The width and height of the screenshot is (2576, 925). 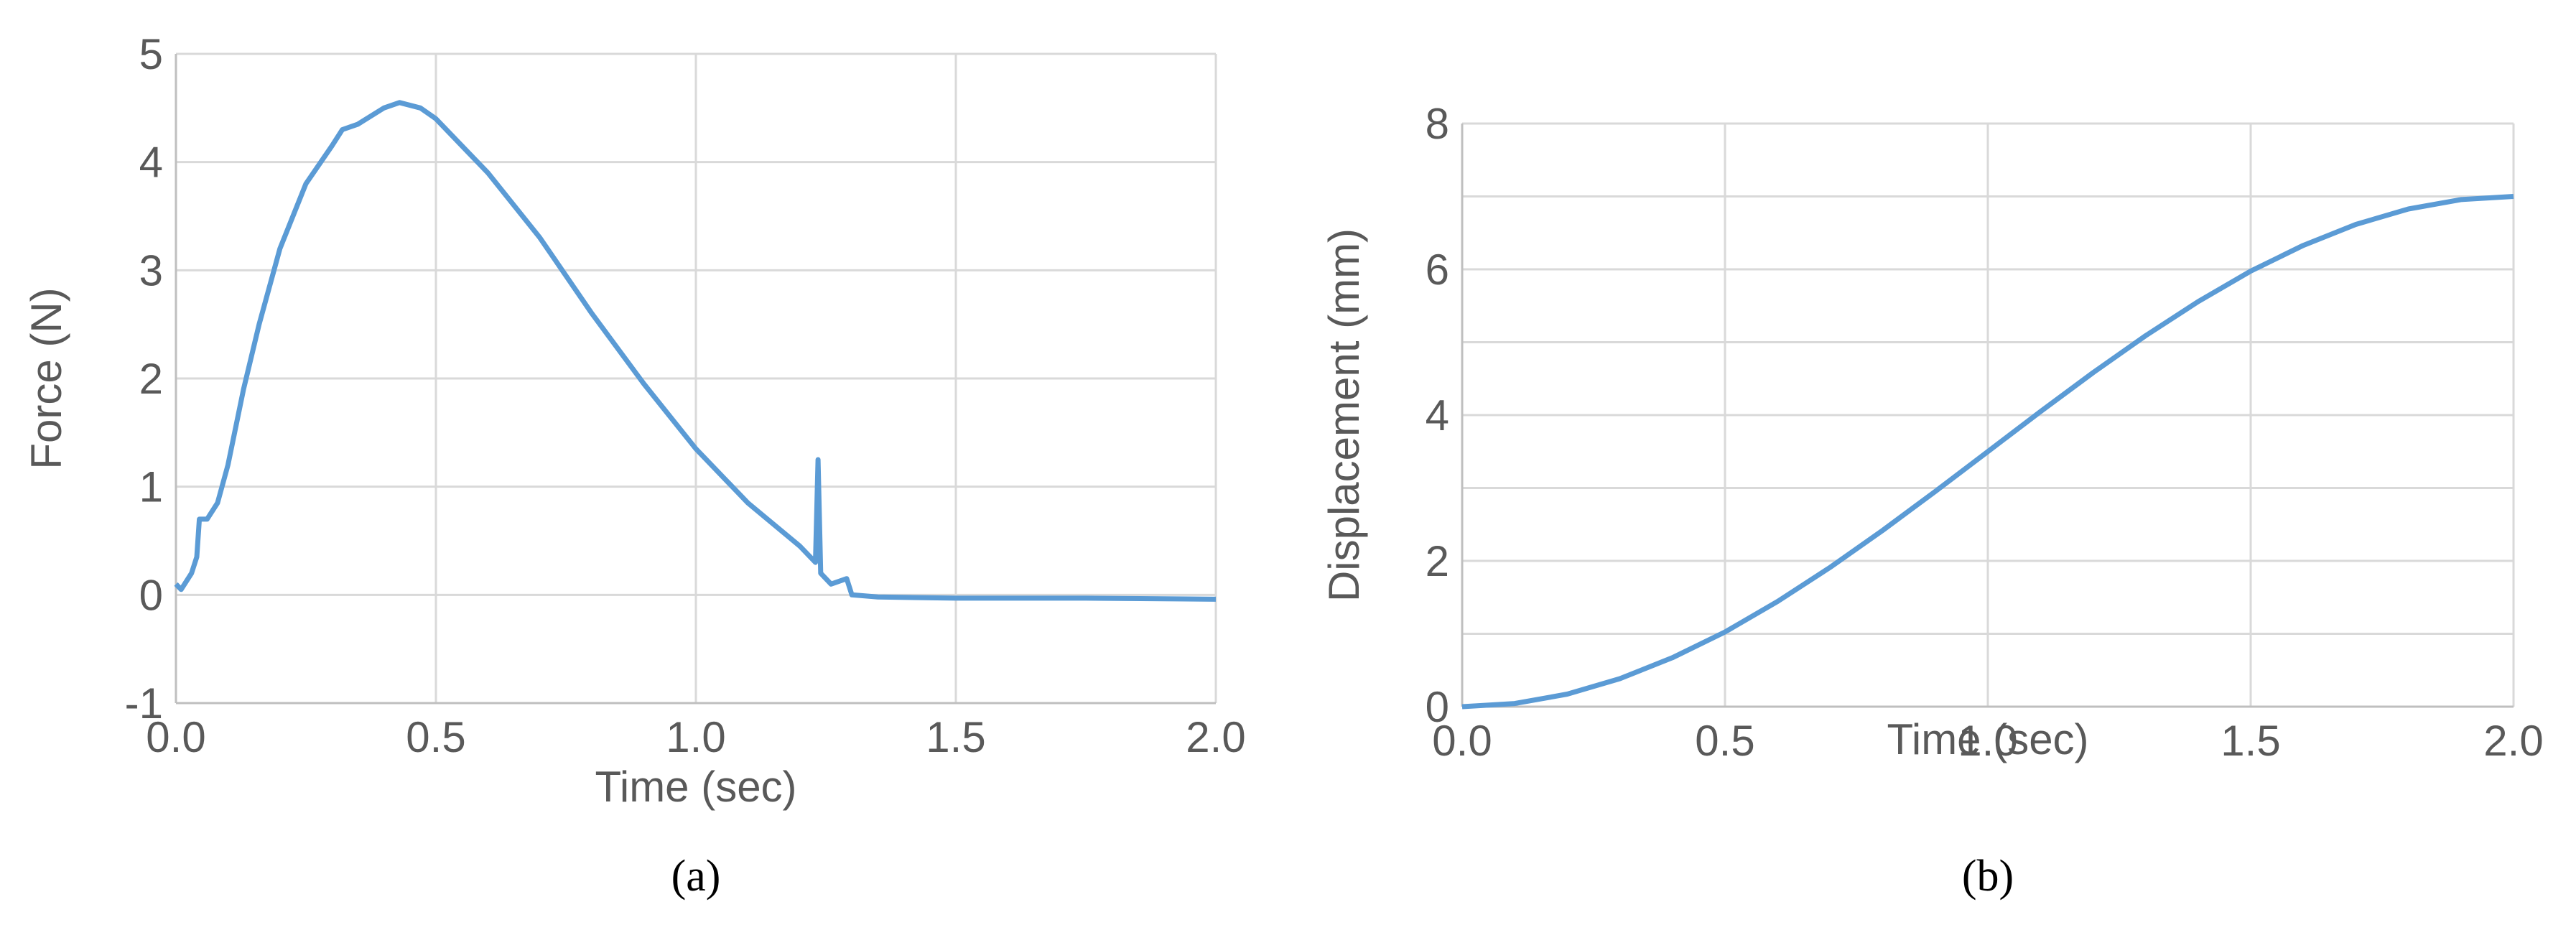 I want to click on caption: (b), so click(x=1988, y=876).